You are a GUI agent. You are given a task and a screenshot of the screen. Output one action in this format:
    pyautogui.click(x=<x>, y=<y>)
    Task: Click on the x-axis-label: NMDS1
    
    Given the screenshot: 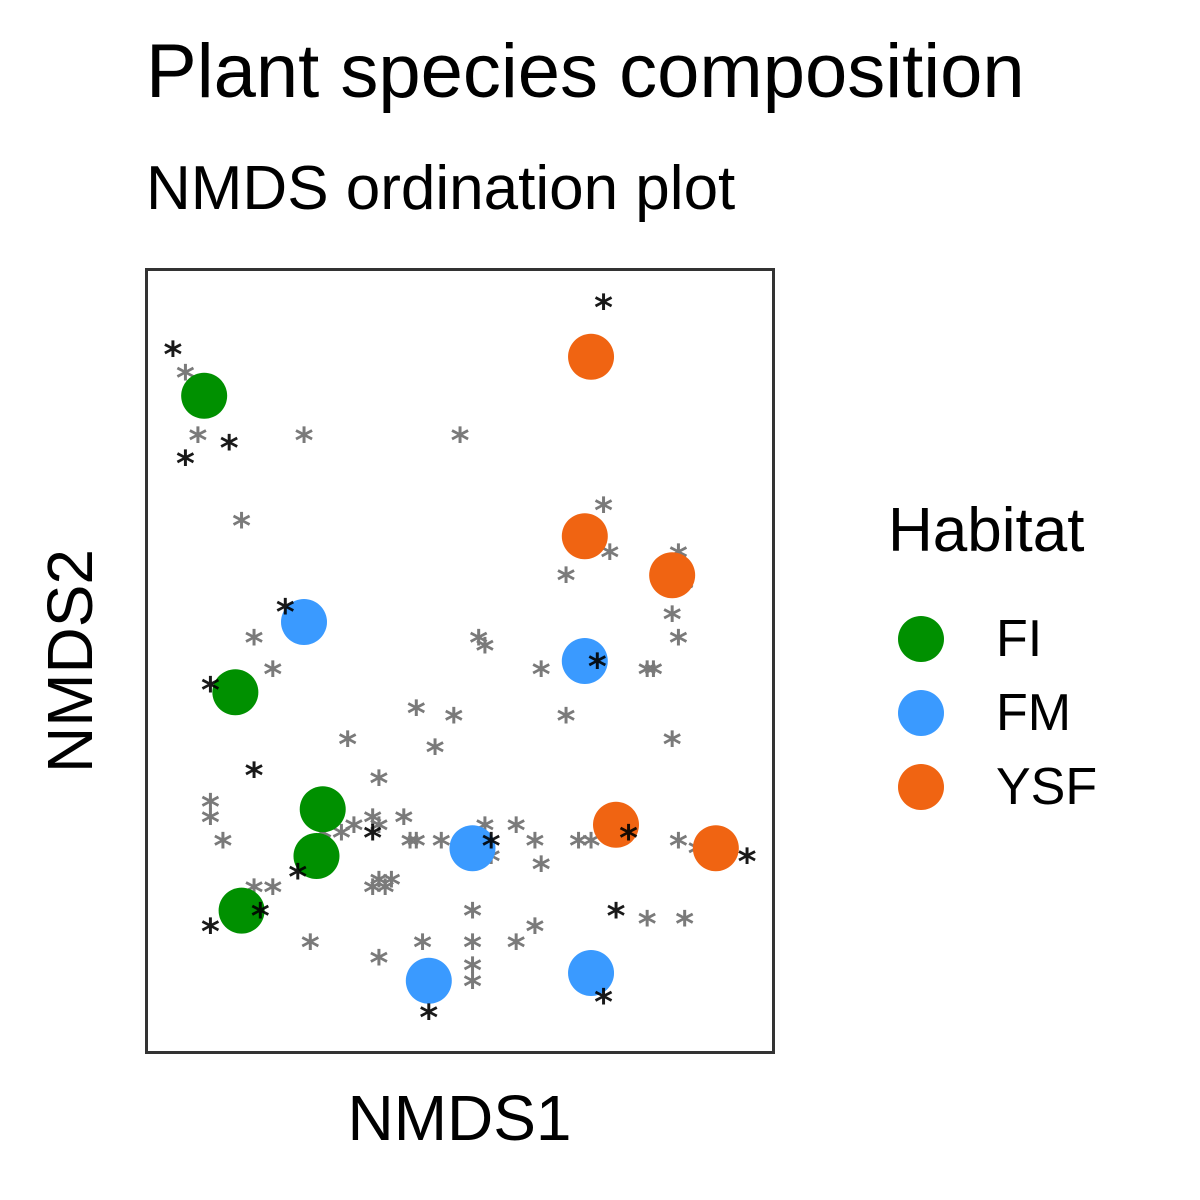 What is the action you would take?
    pyautogui.click(x=459, y=1118)
    